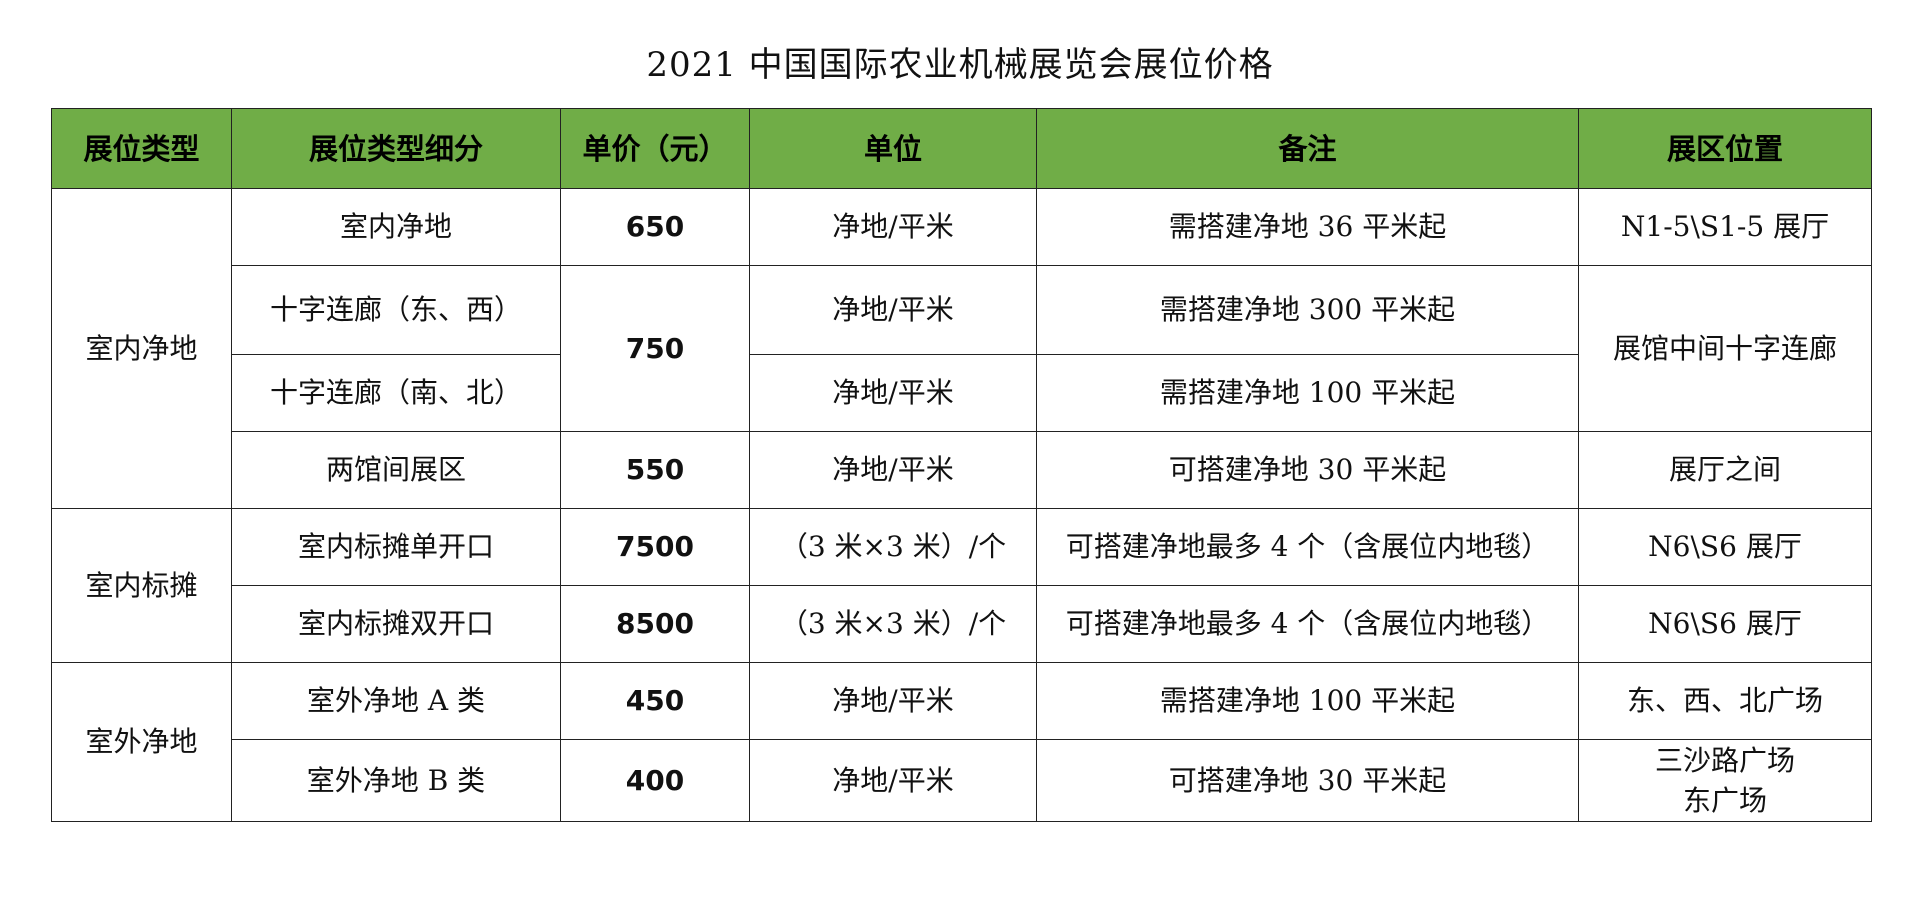 Image resolution: width=1920 pixels, height=908 pixels. Describe the element at coordinates (141, 585) in the screenshot. I see `booth-type-cell: 室内标摊` at that location.